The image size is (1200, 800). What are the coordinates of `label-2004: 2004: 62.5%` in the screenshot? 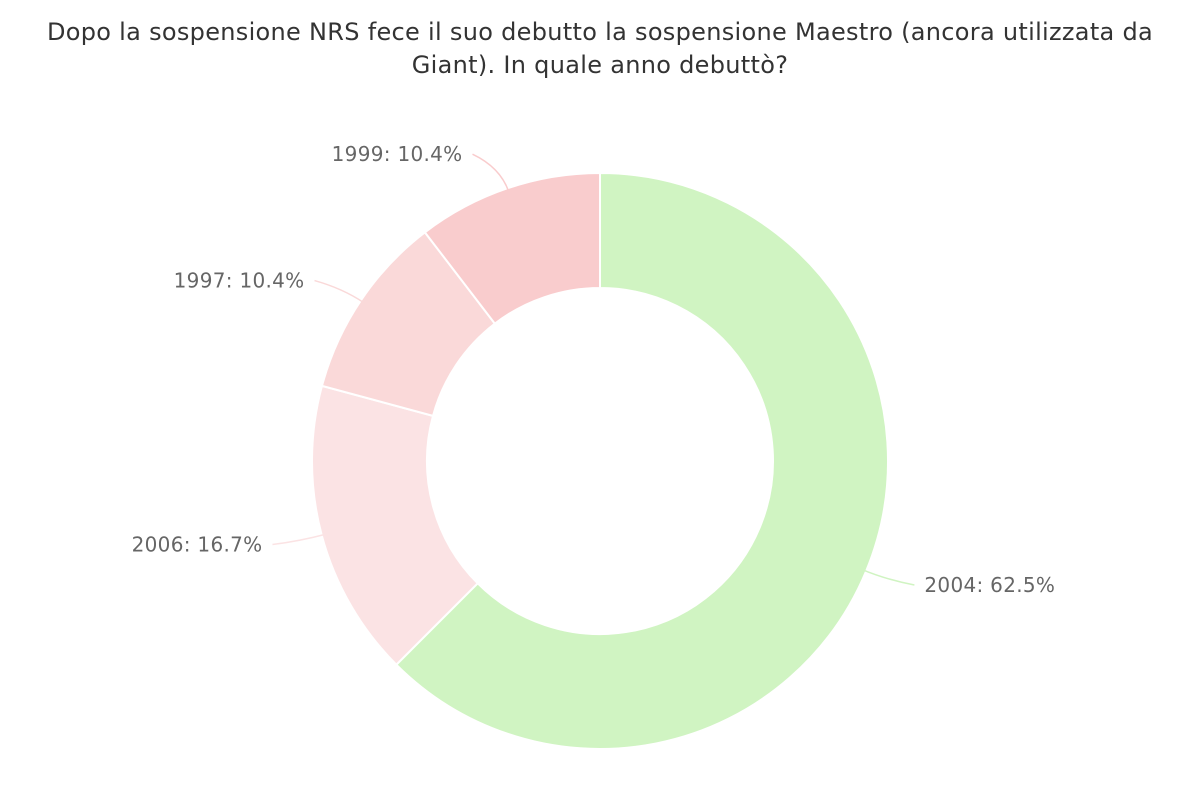 It's located at (989, 585).